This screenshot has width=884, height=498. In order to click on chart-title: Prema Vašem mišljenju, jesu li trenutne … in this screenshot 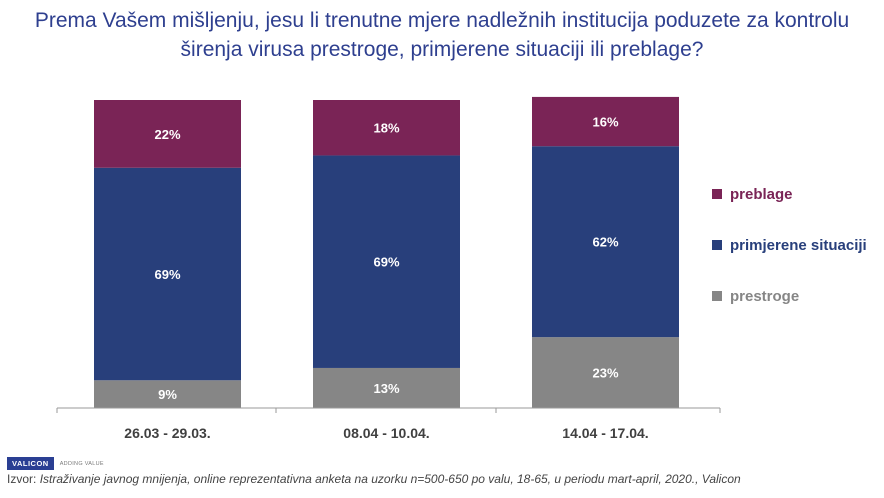, I will do `click(442, 35)`.